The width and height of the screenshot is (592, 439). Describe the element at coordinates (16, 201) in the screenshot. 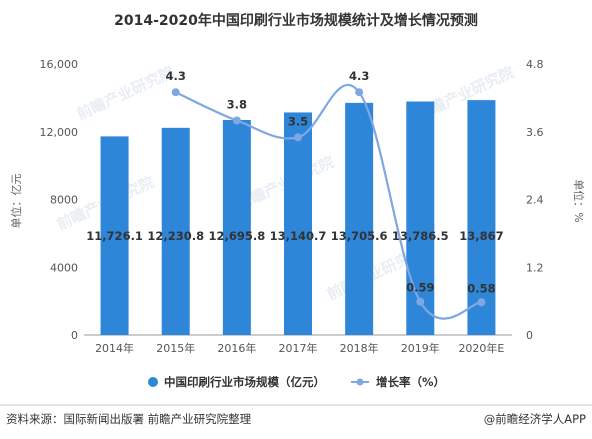

I see `y-axis-label: 单位：亿元` at that location.